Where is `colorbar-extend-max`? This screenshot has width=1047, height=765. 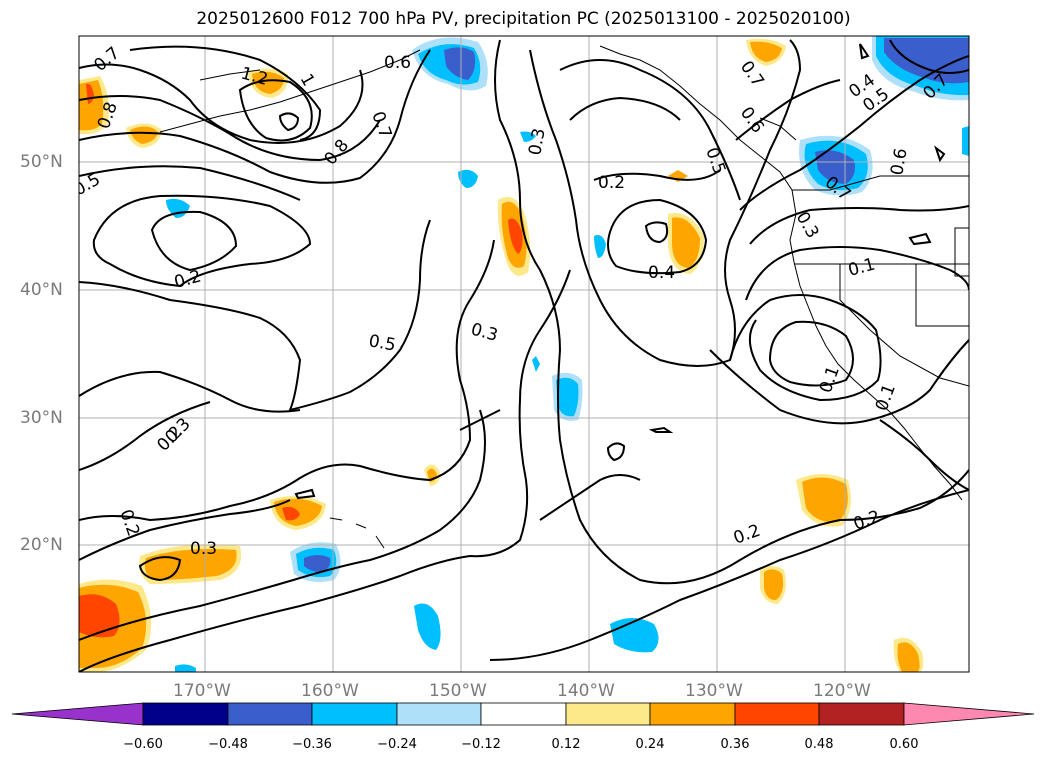 colorbar-extend-max is located at coordinates (969, 714).